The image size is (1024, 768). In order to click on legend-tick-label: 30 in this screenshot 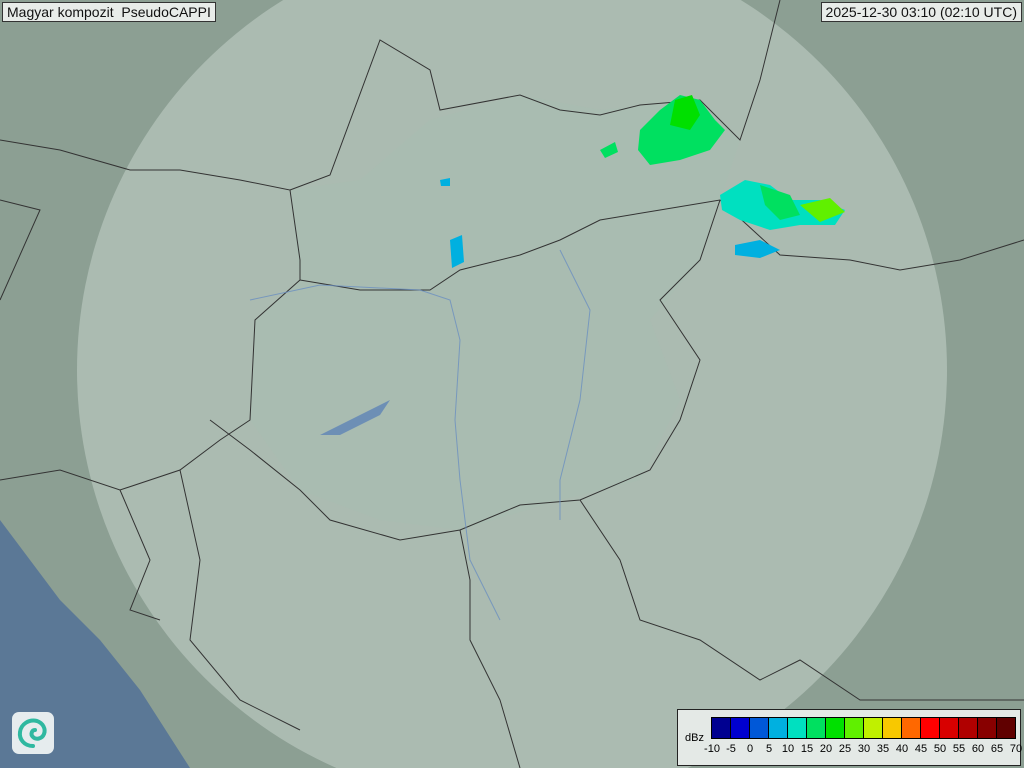, I will do `click(864, 749)`.